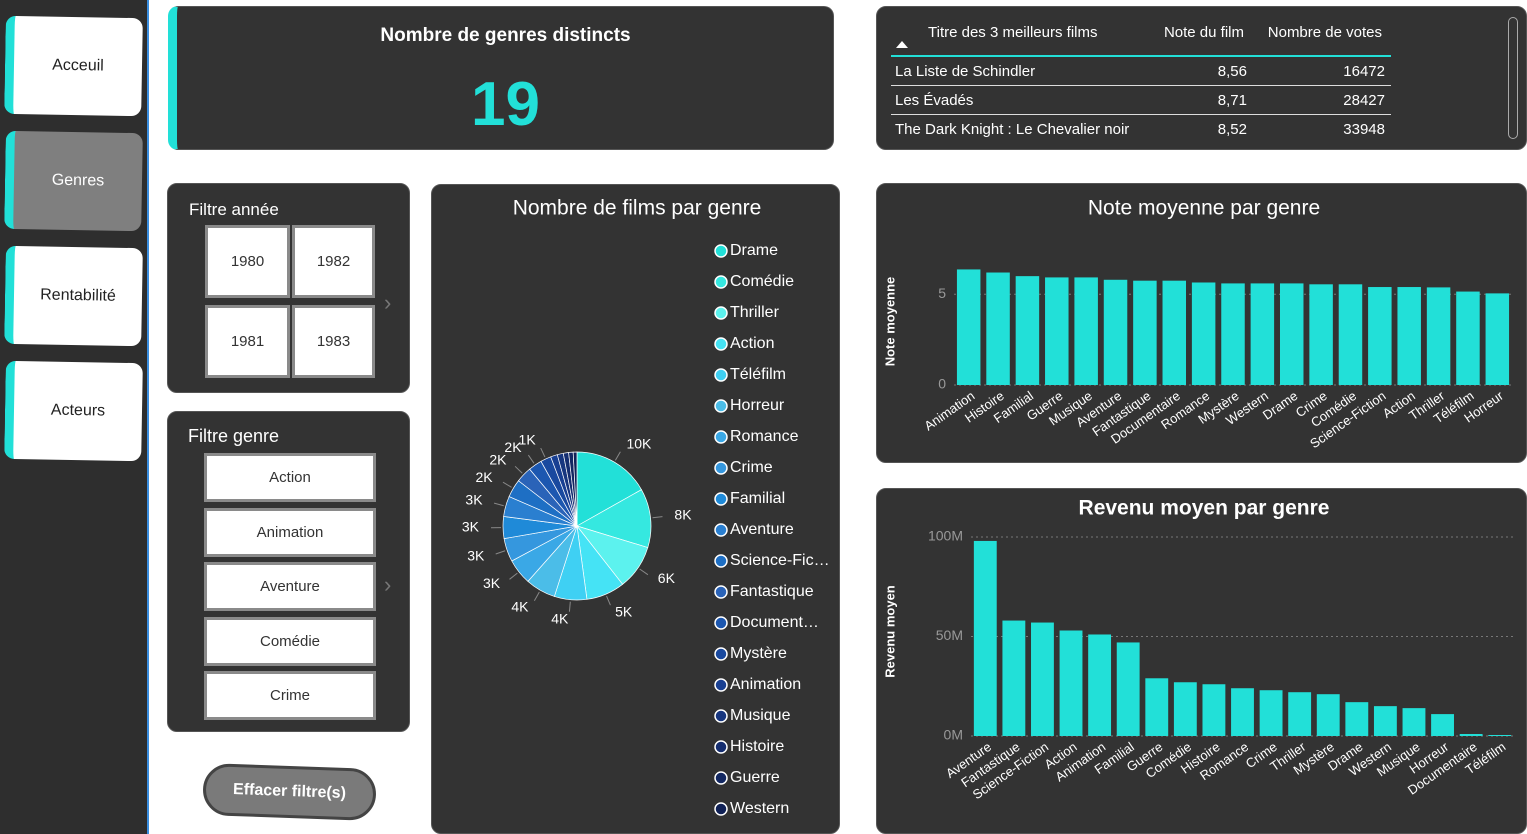  I want to click on year-tile: 1980, so click(247, 261).